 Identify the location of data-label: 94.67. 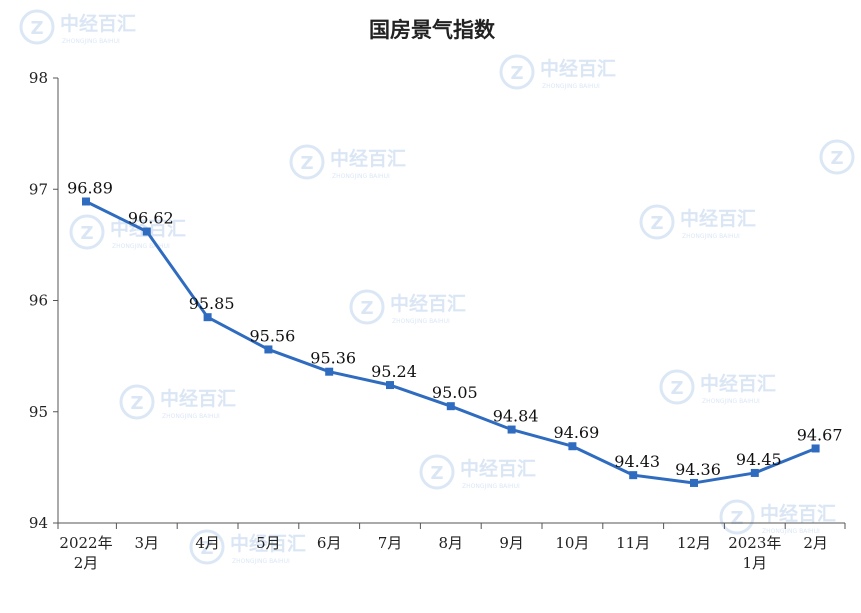
(820, 434).